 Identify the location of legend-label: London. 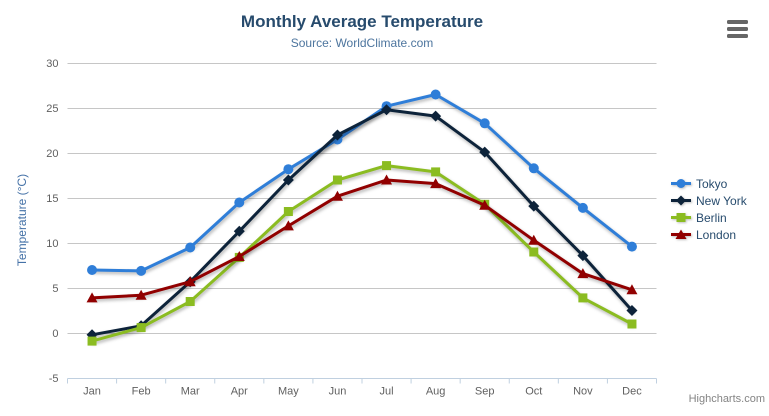
(716, 234).